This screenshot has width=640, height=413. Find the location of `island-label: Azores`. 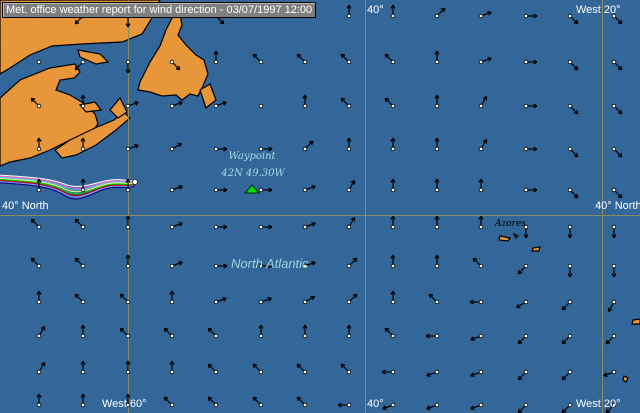

island-label: Azores is located at coordinates (510, 224).